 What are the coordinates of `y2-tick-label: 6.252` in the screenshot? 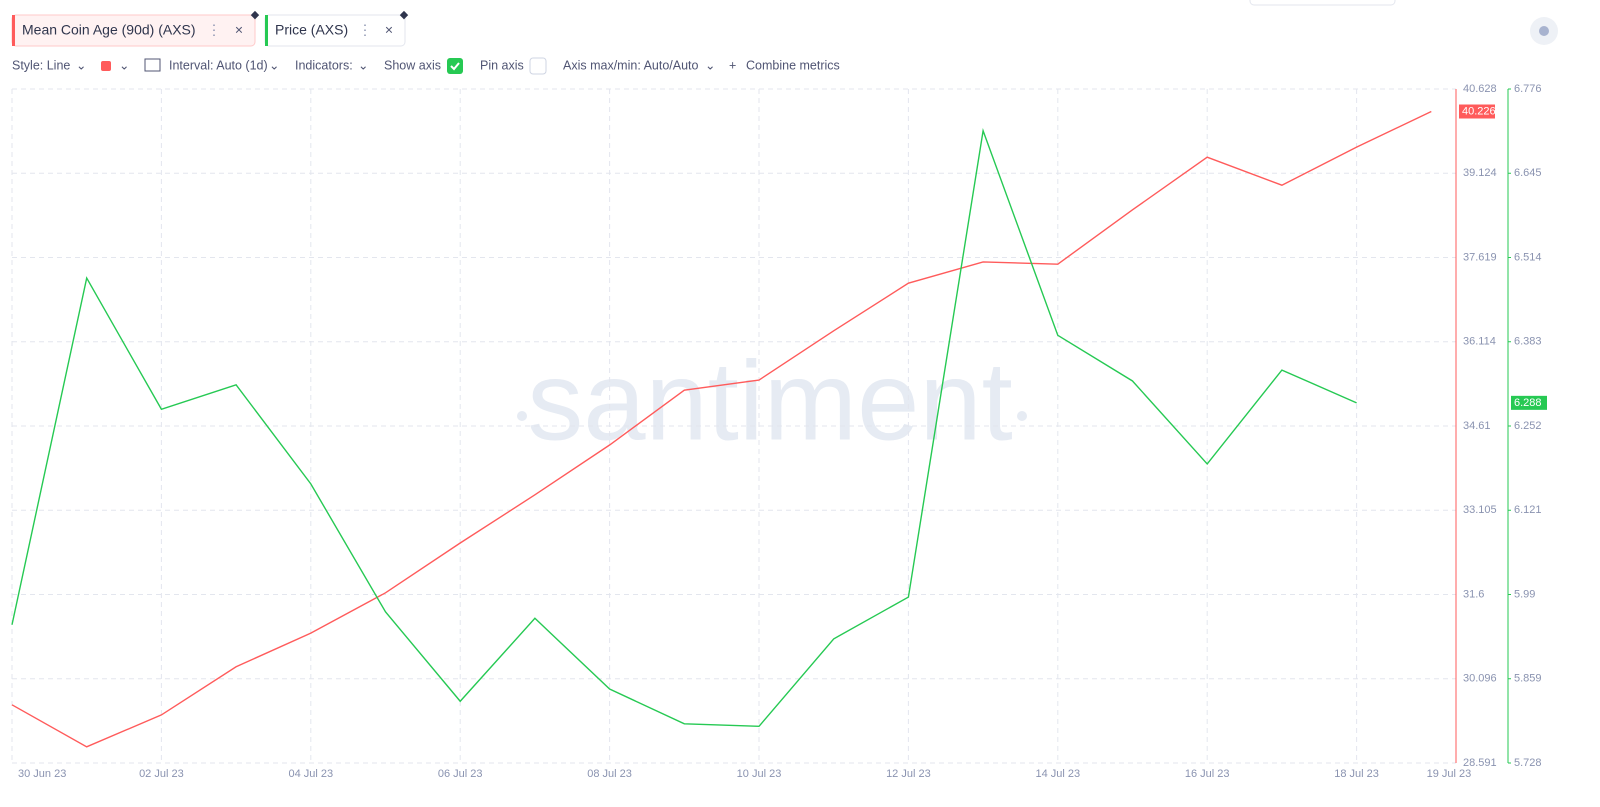 It's located at (1528, 426).